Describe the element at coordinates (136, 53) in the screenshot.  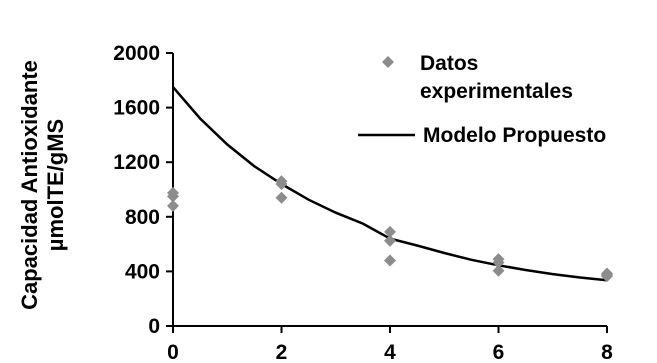
I see `y-tick-label: 2000` at that location.